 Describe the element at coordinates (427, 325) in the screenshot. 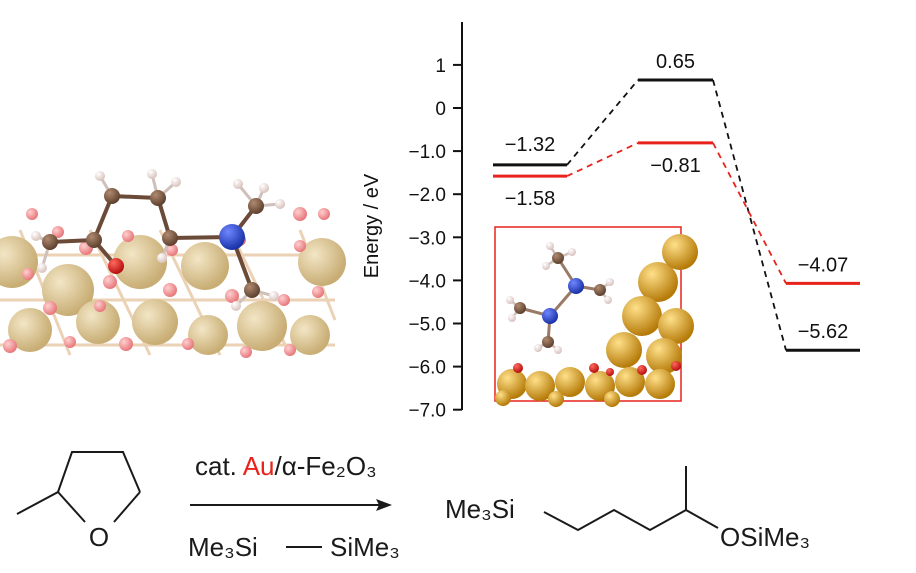

I see `y-tick-label: −5.0` at that location.